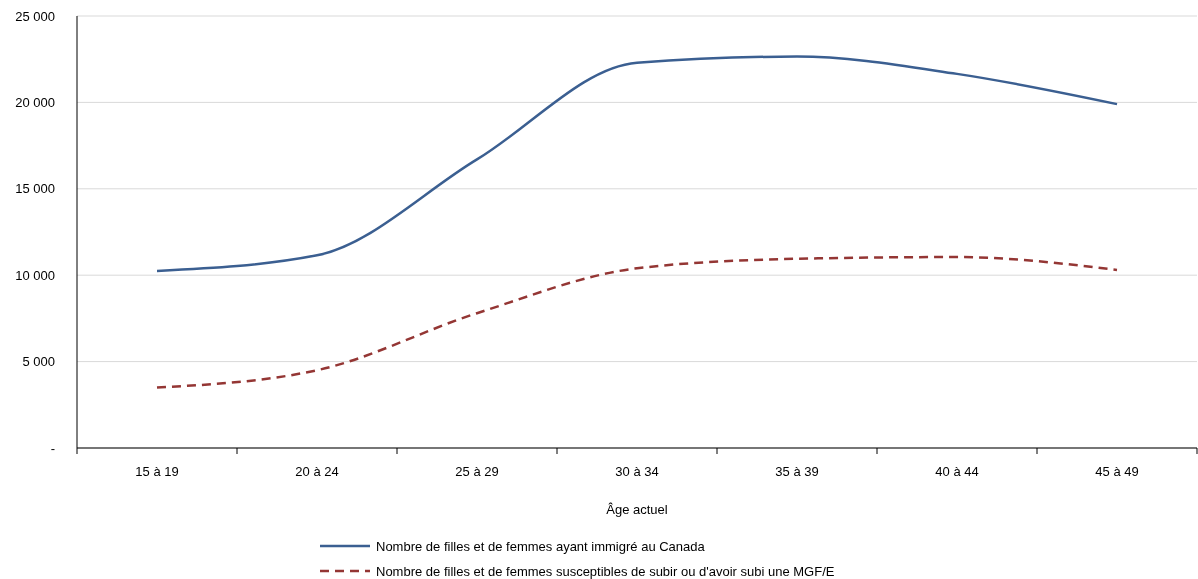  I want to click on x-tick-label: 20 à 24, so click(317, 471).